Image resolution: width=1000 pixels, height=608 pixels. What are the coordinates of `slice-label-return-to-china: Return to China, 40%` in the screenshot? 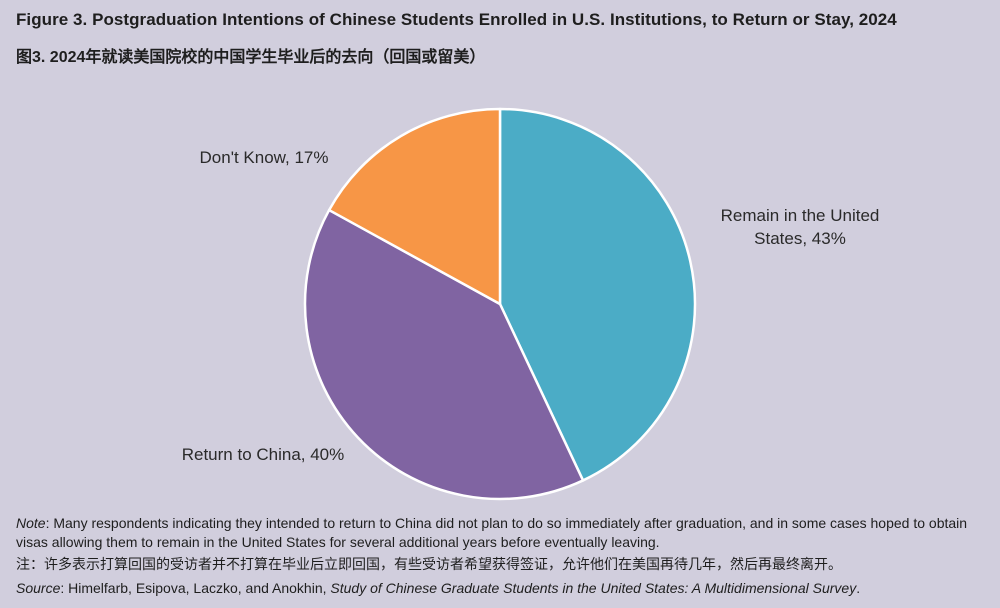 It's located at (263, 454).